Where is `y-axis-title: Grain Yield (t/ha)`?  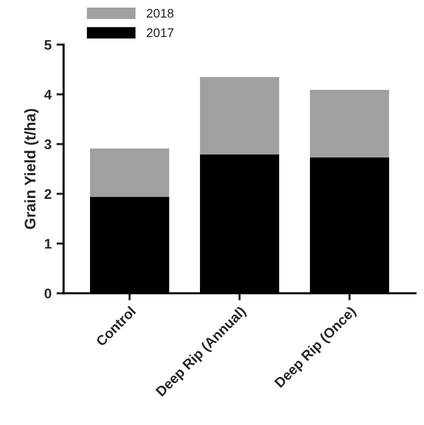
y-axis-title: Grain Yield (t/ha) is located at coordinates (31, 169).